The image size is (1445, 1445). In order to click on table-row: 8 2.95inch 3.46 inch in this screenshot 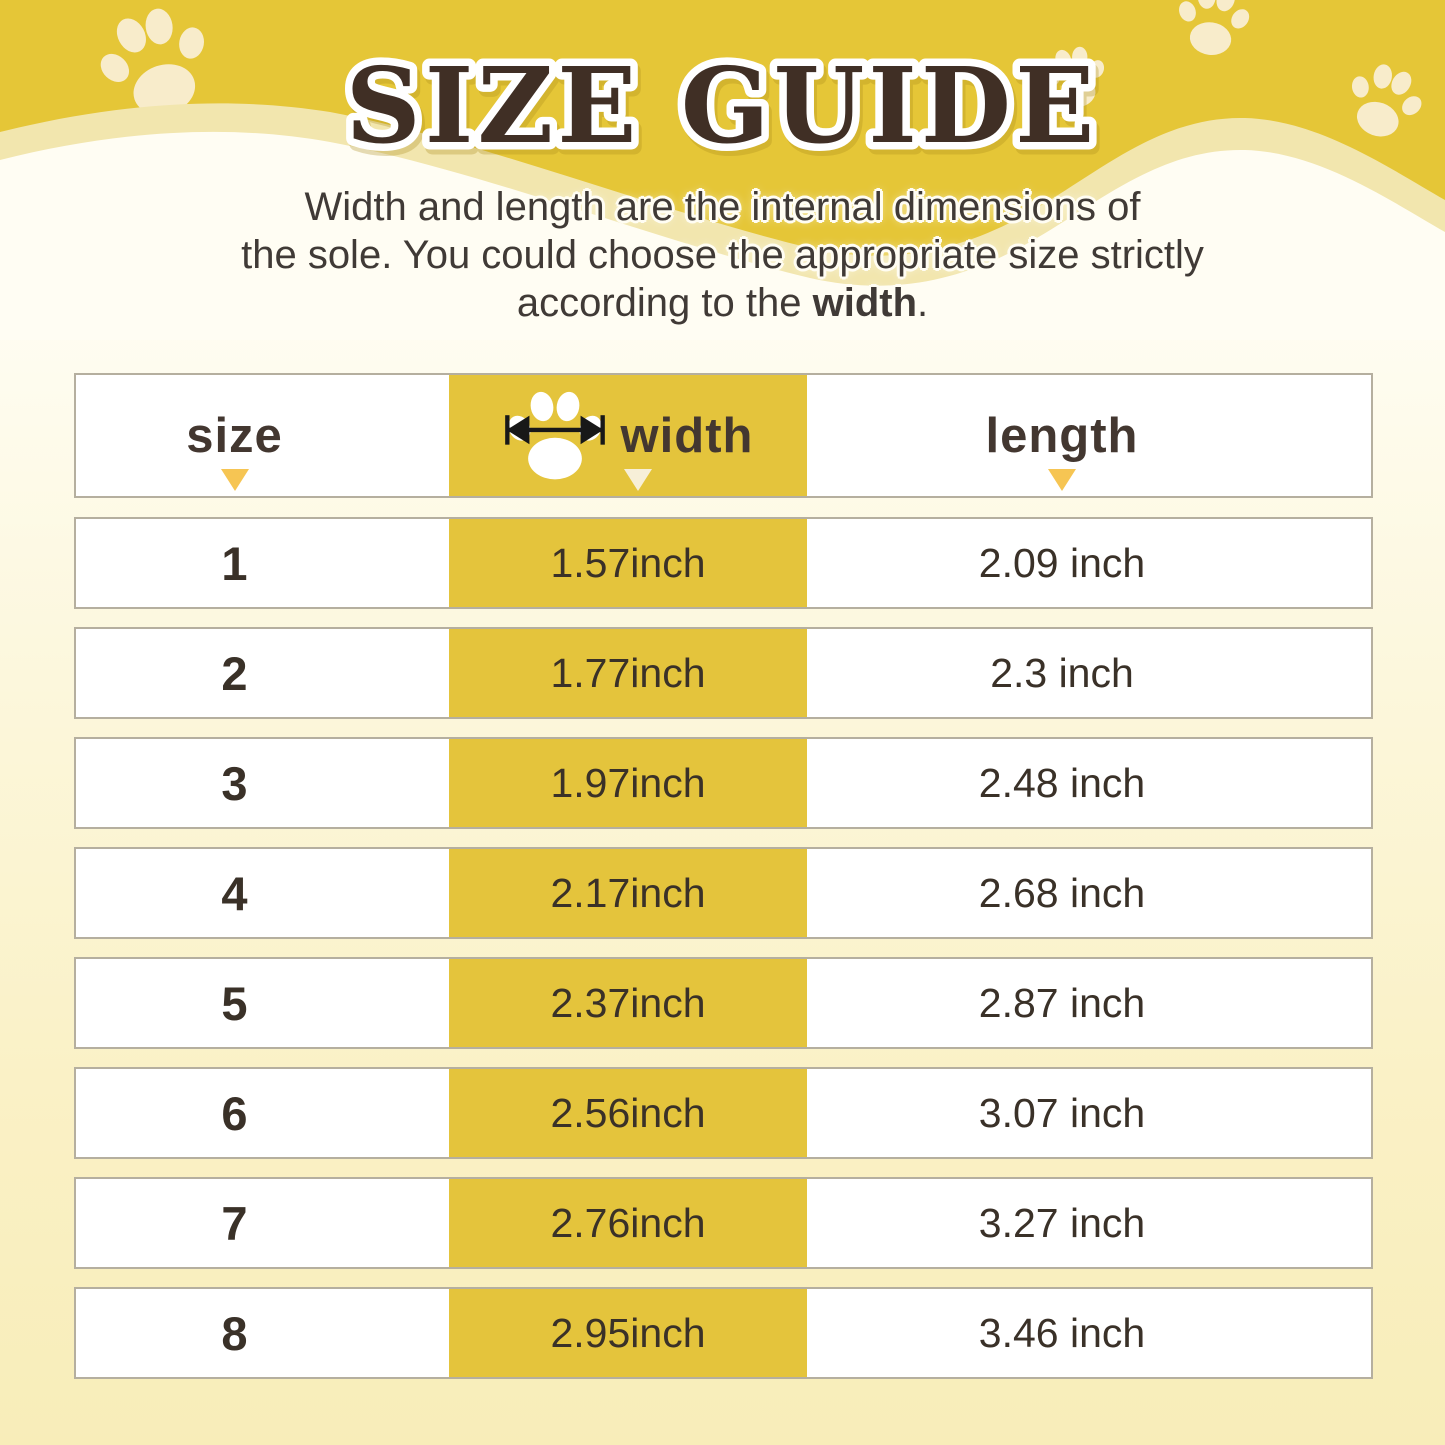, I will do `click(723, 1333)`.